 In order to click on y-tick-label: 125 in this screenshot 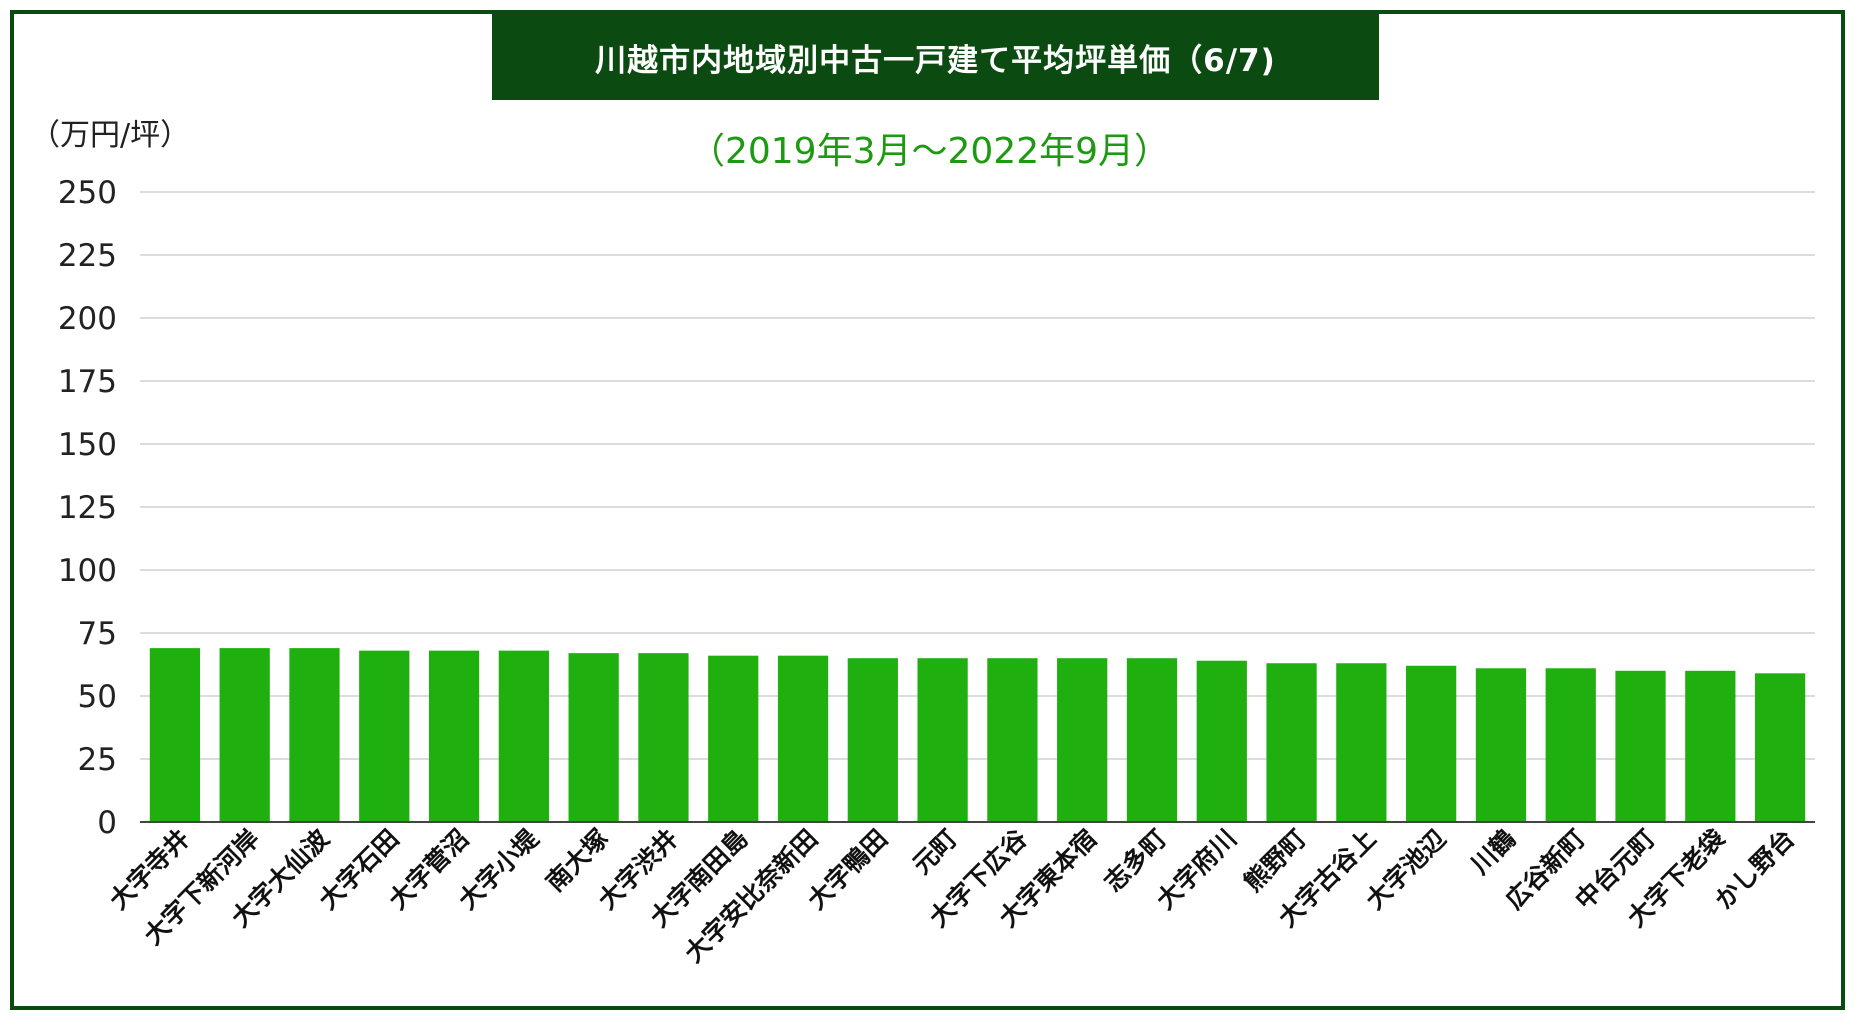, I will do `click(87, 508)`.